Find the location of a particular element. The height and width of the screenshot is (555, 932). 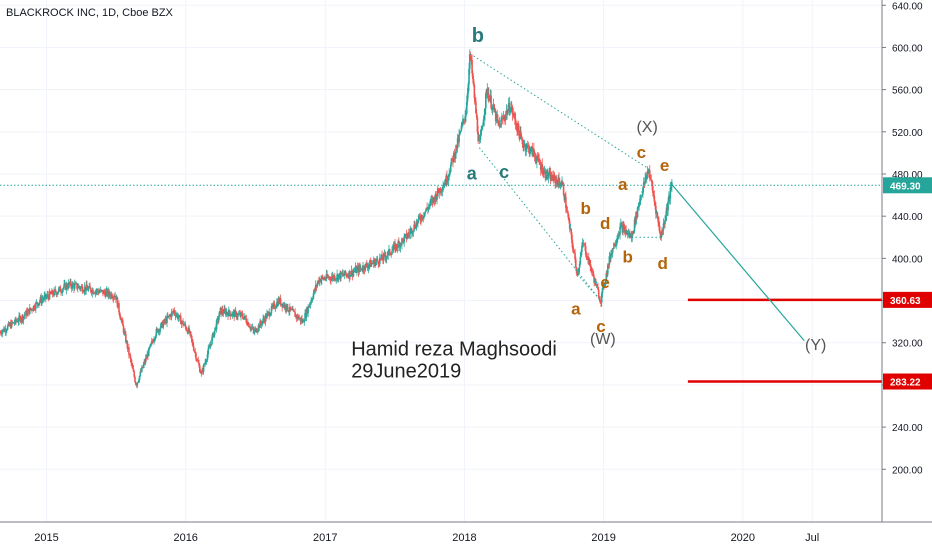

x-tick-label: 2016 is located at coordinates (185, 538).